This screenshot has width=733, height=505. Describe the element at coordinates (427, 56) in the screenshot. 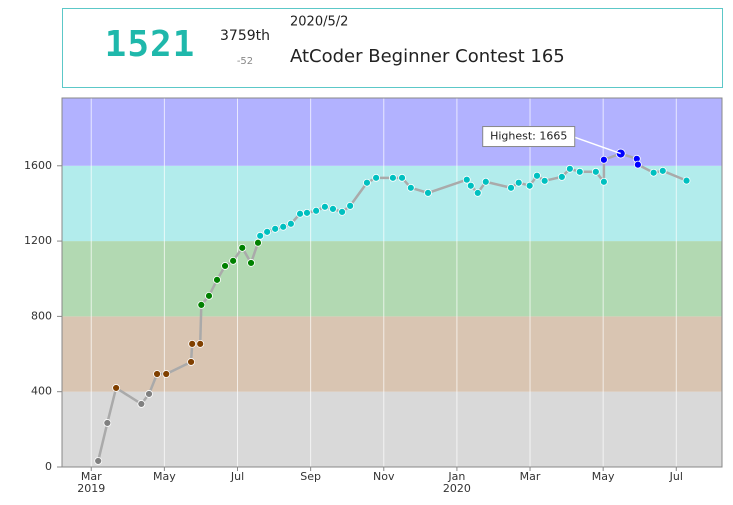

I see `contest-name: AtCoder Beginner Contest 165` at that location.